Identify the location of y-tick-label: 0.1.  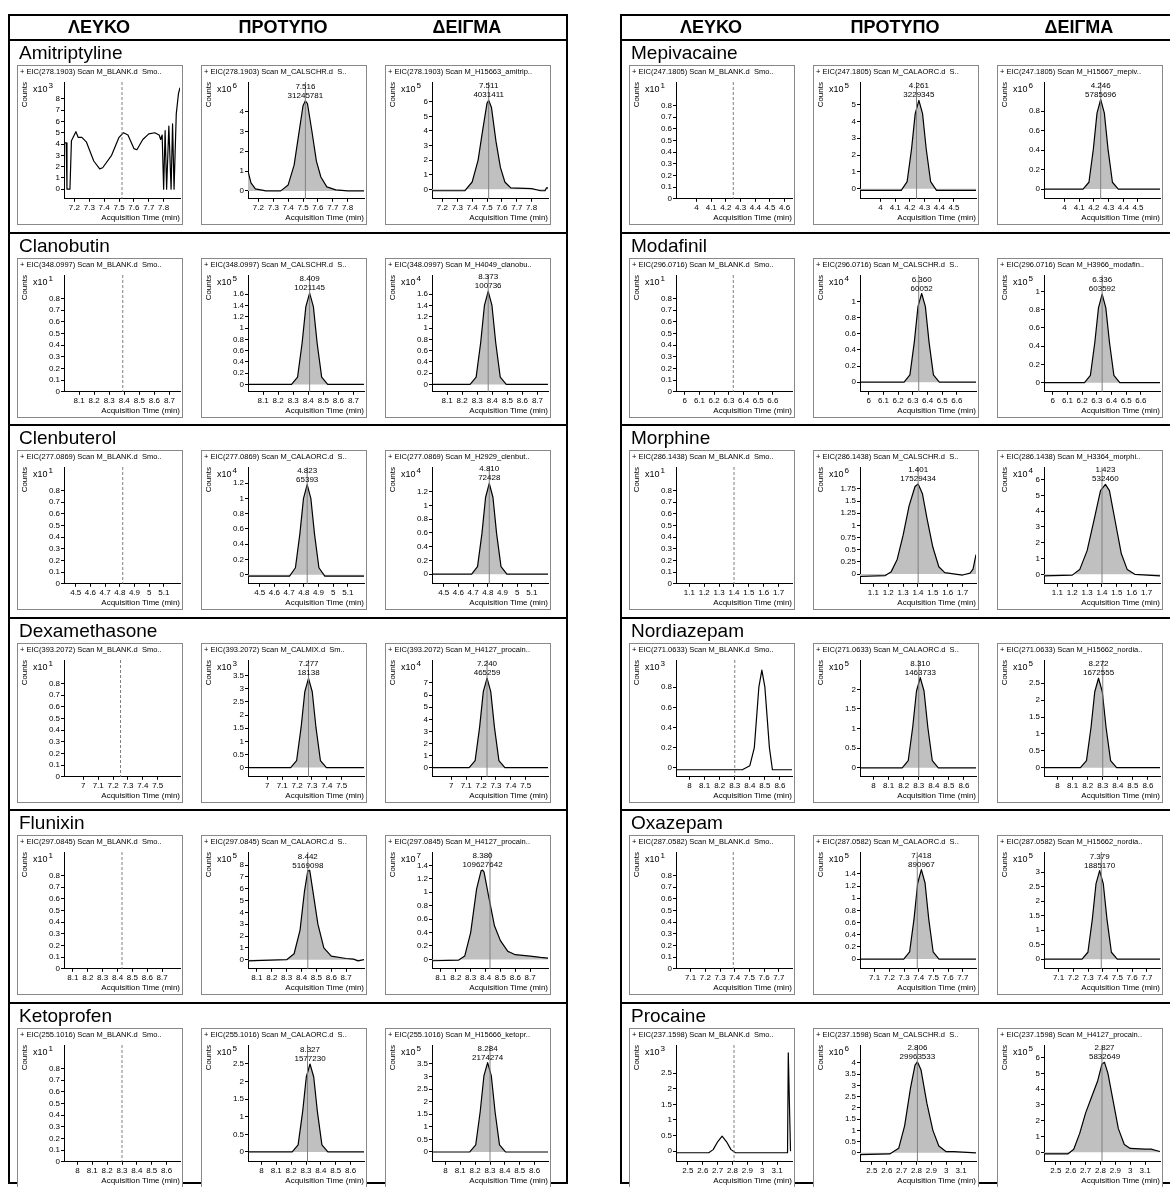
(666, 187).